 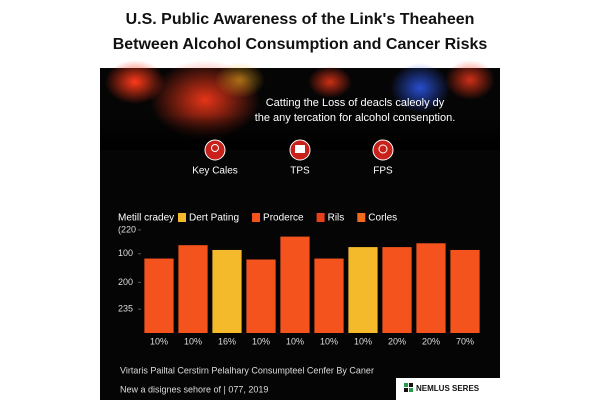 I want to click on legend-label: Dert Pating, so click(x=214, y=218).